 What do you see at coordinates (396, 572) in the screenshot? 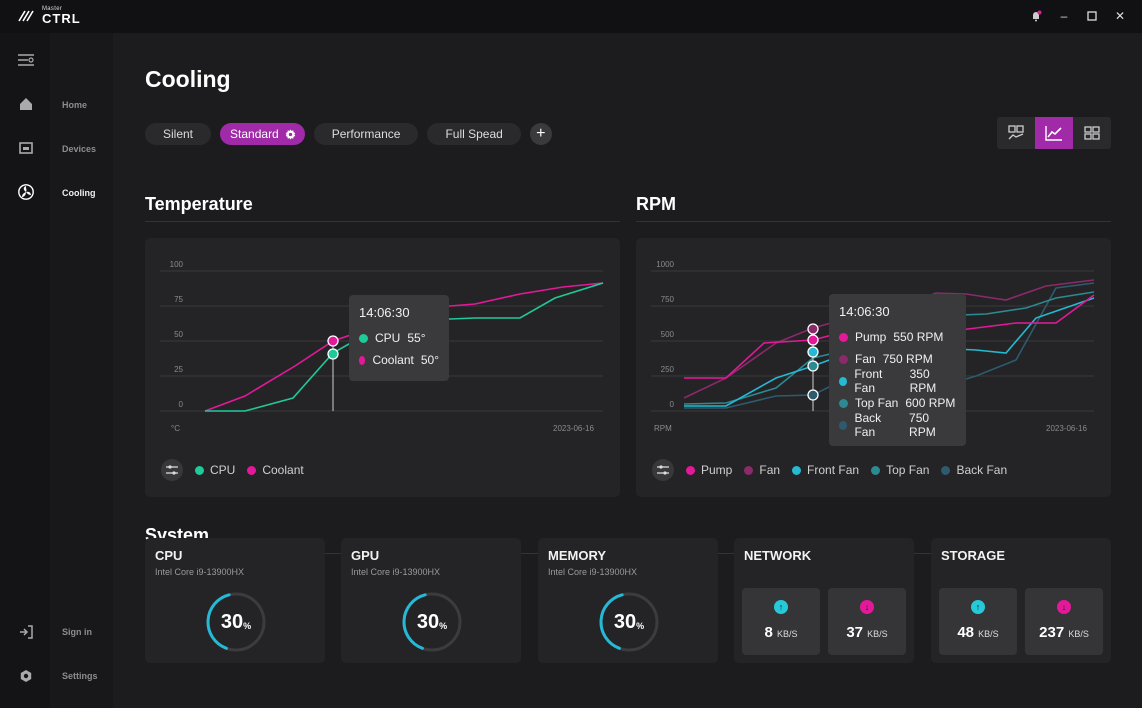
I see `gpu-card-subtitle: Intel Core i9-13900HX` at bounding box center [396, 572].